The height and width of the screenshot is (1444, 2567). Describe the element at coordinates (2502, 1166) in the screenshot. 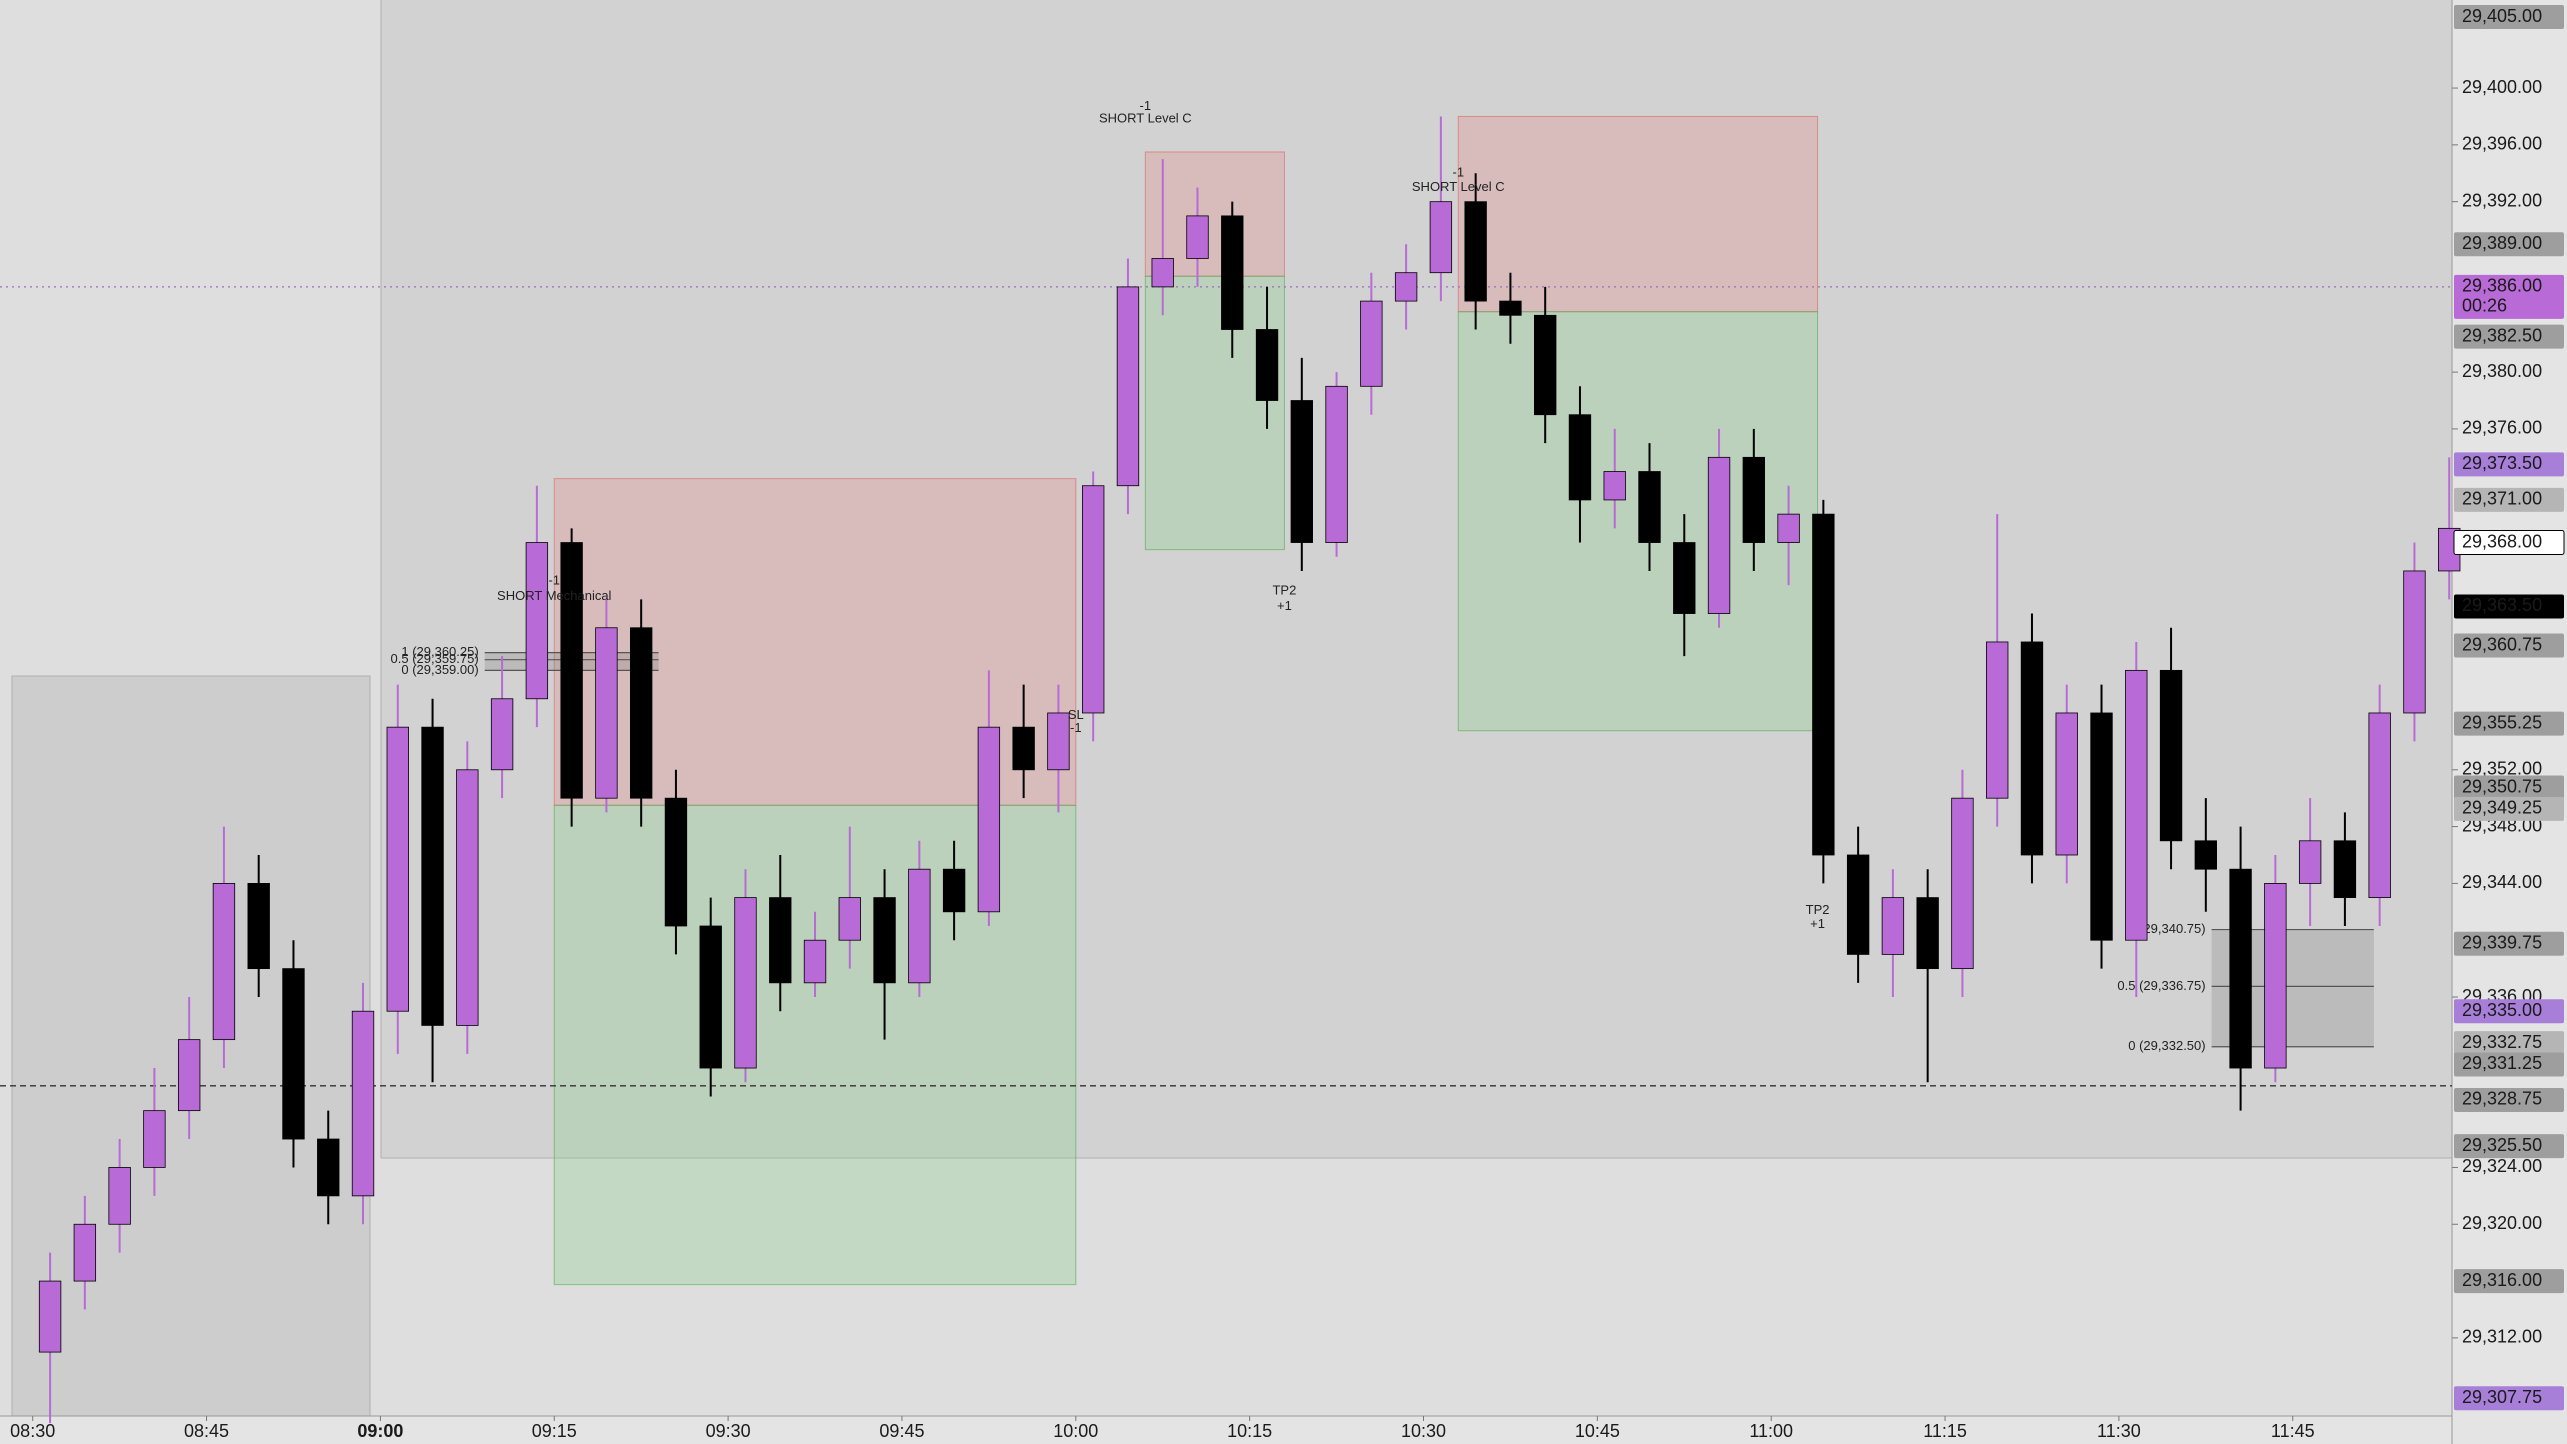

I see `y-tick-label: 29,324.00` at that location.